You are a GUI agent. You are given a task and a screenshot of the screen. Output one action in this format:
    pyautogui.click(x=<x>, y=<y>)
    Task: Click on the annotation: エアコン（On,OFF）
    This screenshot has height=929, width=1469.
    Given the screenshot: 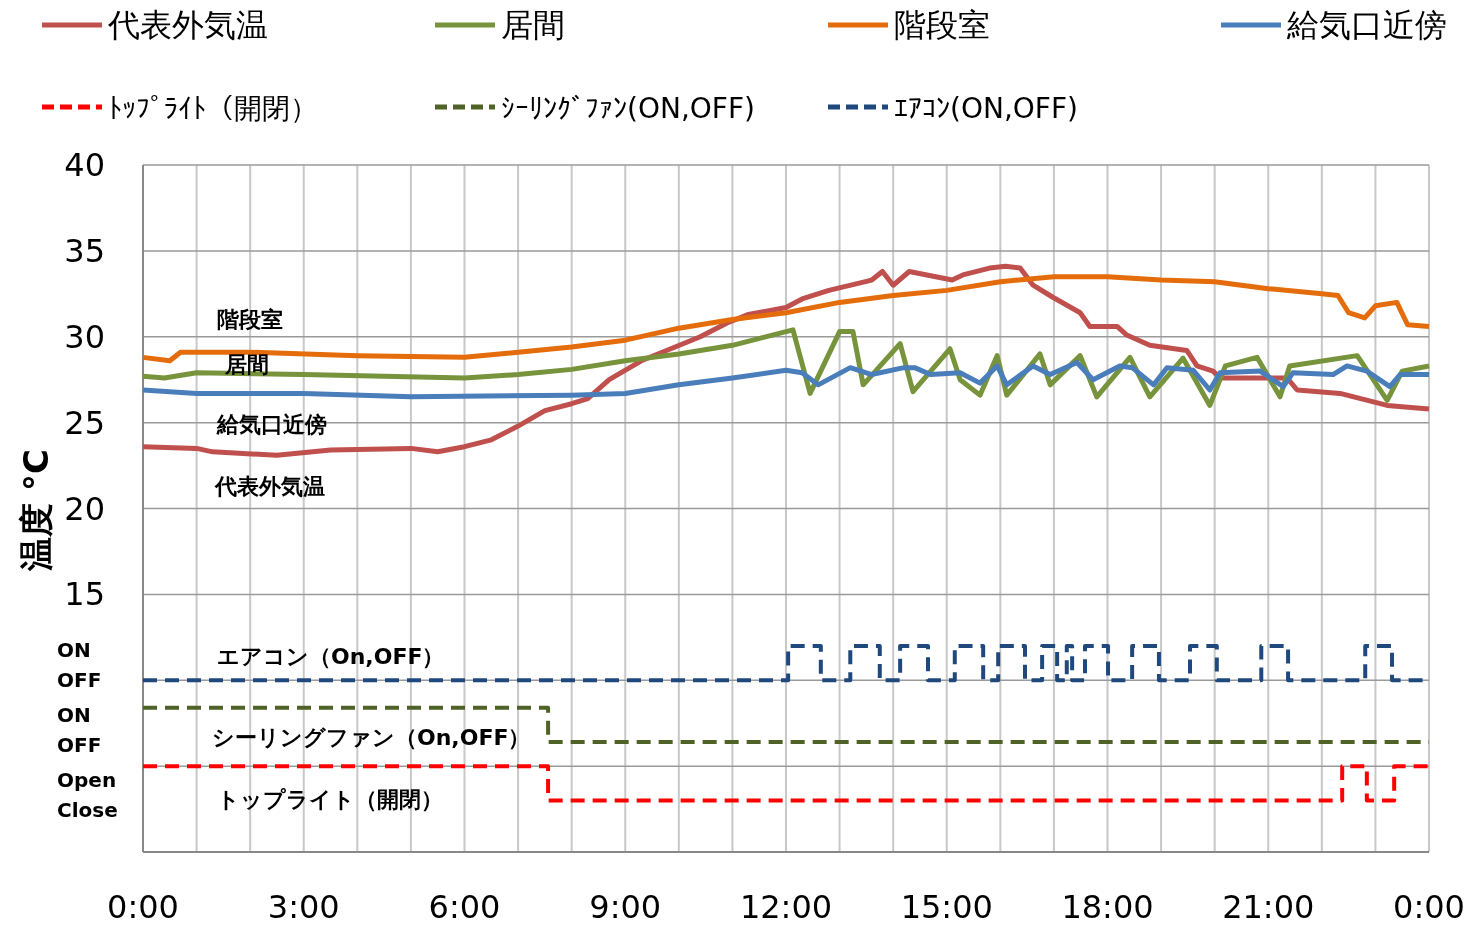 What is the action you would take?
    pyautogui.click(x=331, y=656)
    